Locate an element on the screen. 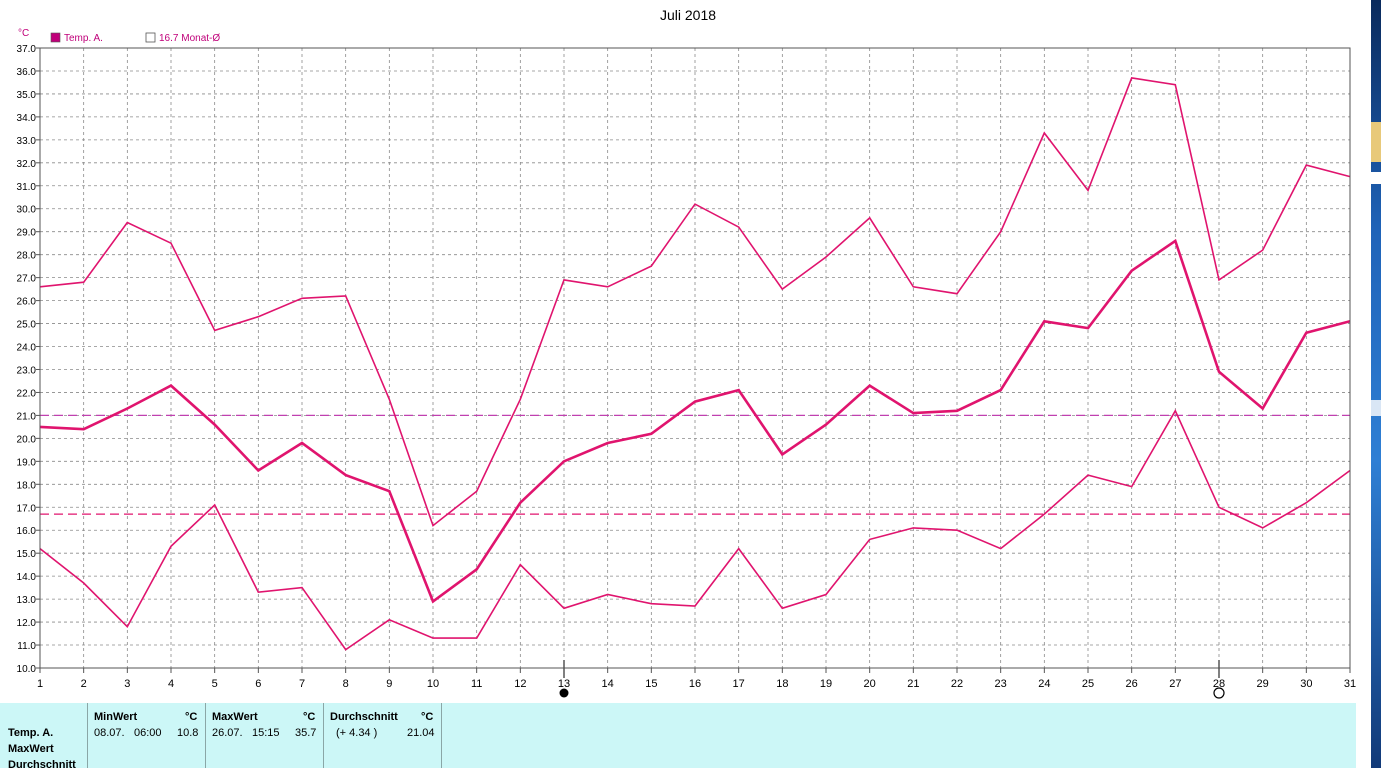  avg-unit: °C is located at coordinates (427, 717).